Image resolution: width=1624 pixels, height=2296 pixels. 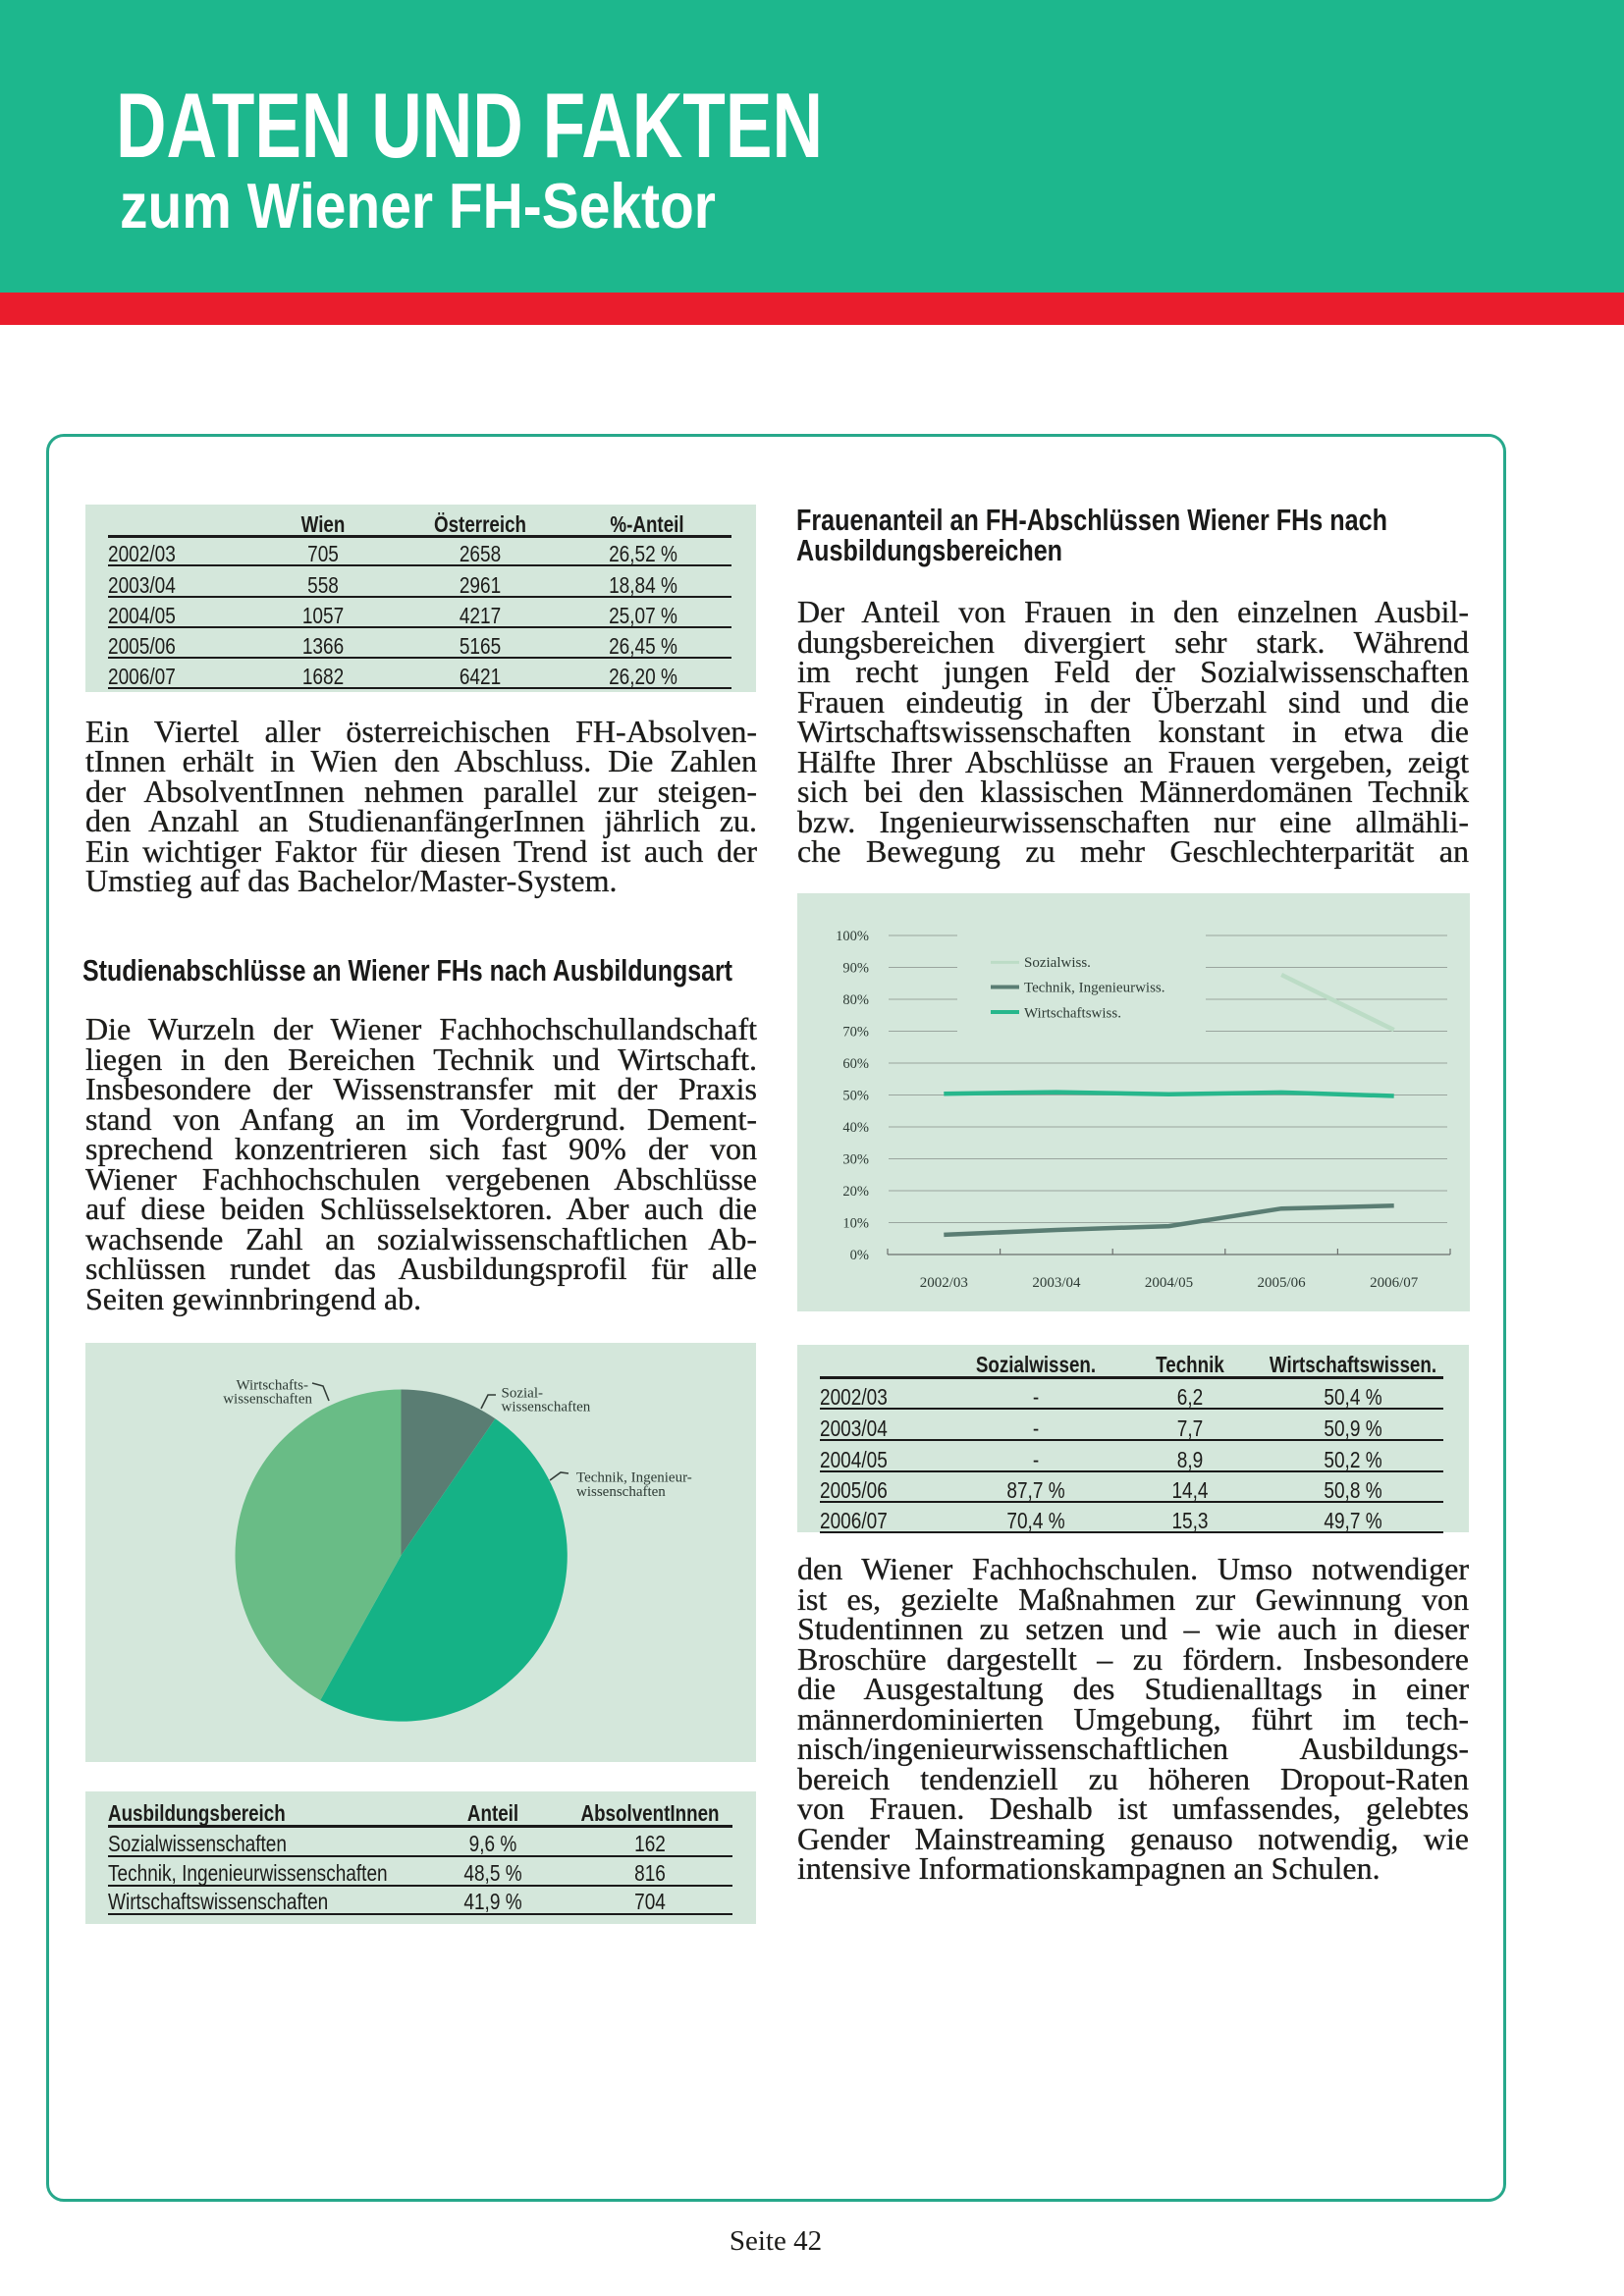 What do you see at coordinates (272, 1386) in the screenshot?
I see `svg-text: Wirtschafts-` at bounding box center [272, 1386].